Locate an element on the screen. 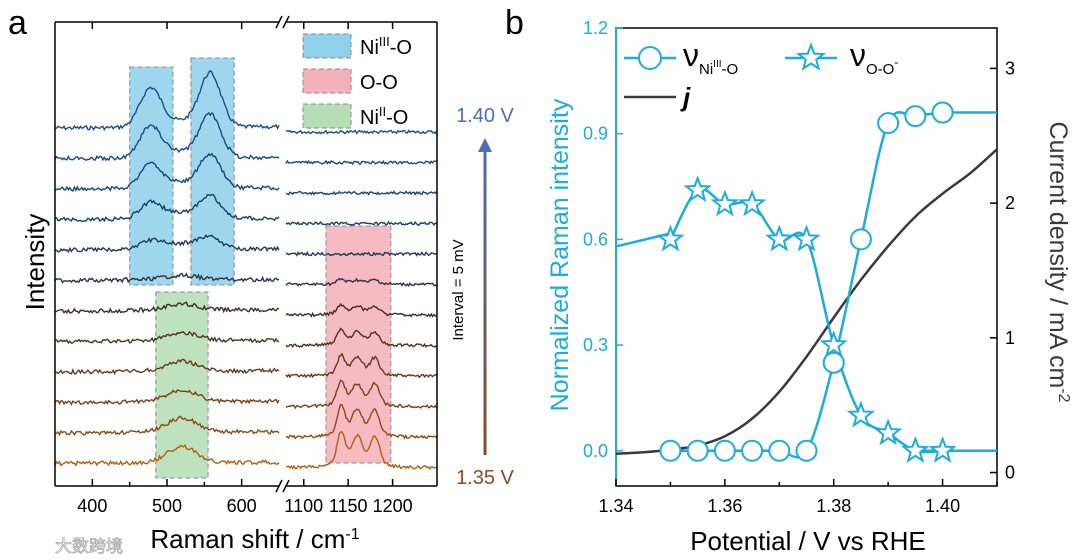 Image resolution: width=1073 pixels, height=560 pixels. arrow-head is located at coordinates (485, 145).